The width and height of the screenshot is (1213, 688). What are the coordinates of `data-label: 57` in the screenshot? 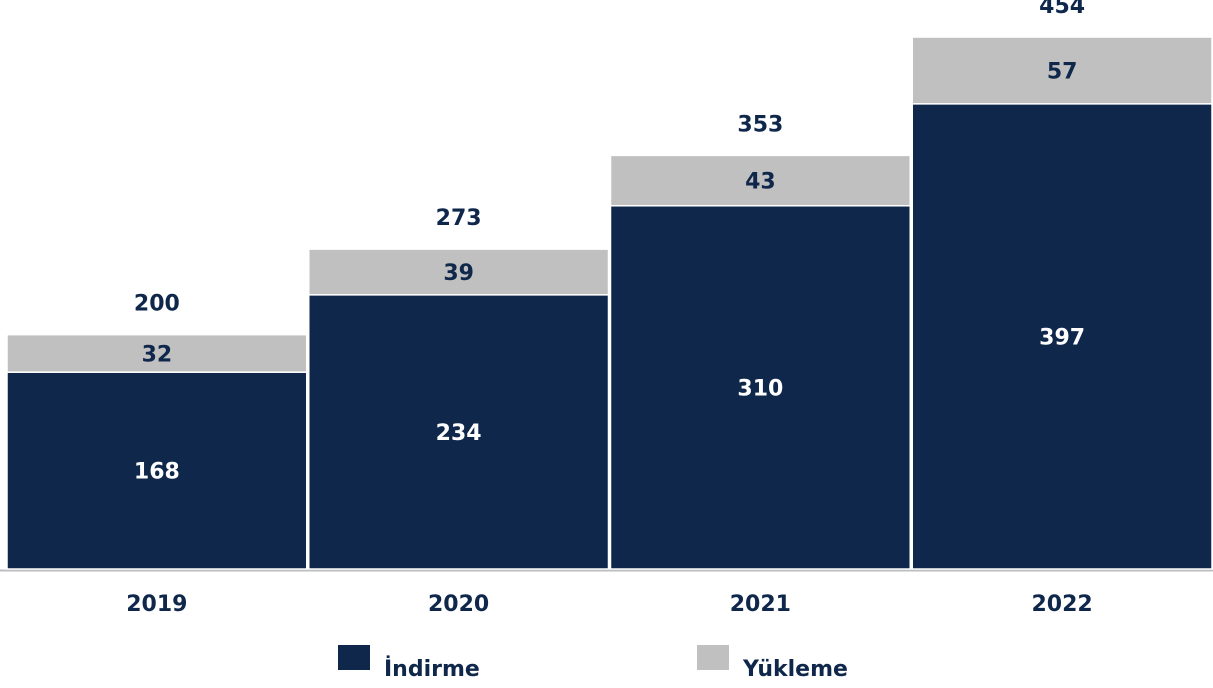 It's located at (1062, 71).